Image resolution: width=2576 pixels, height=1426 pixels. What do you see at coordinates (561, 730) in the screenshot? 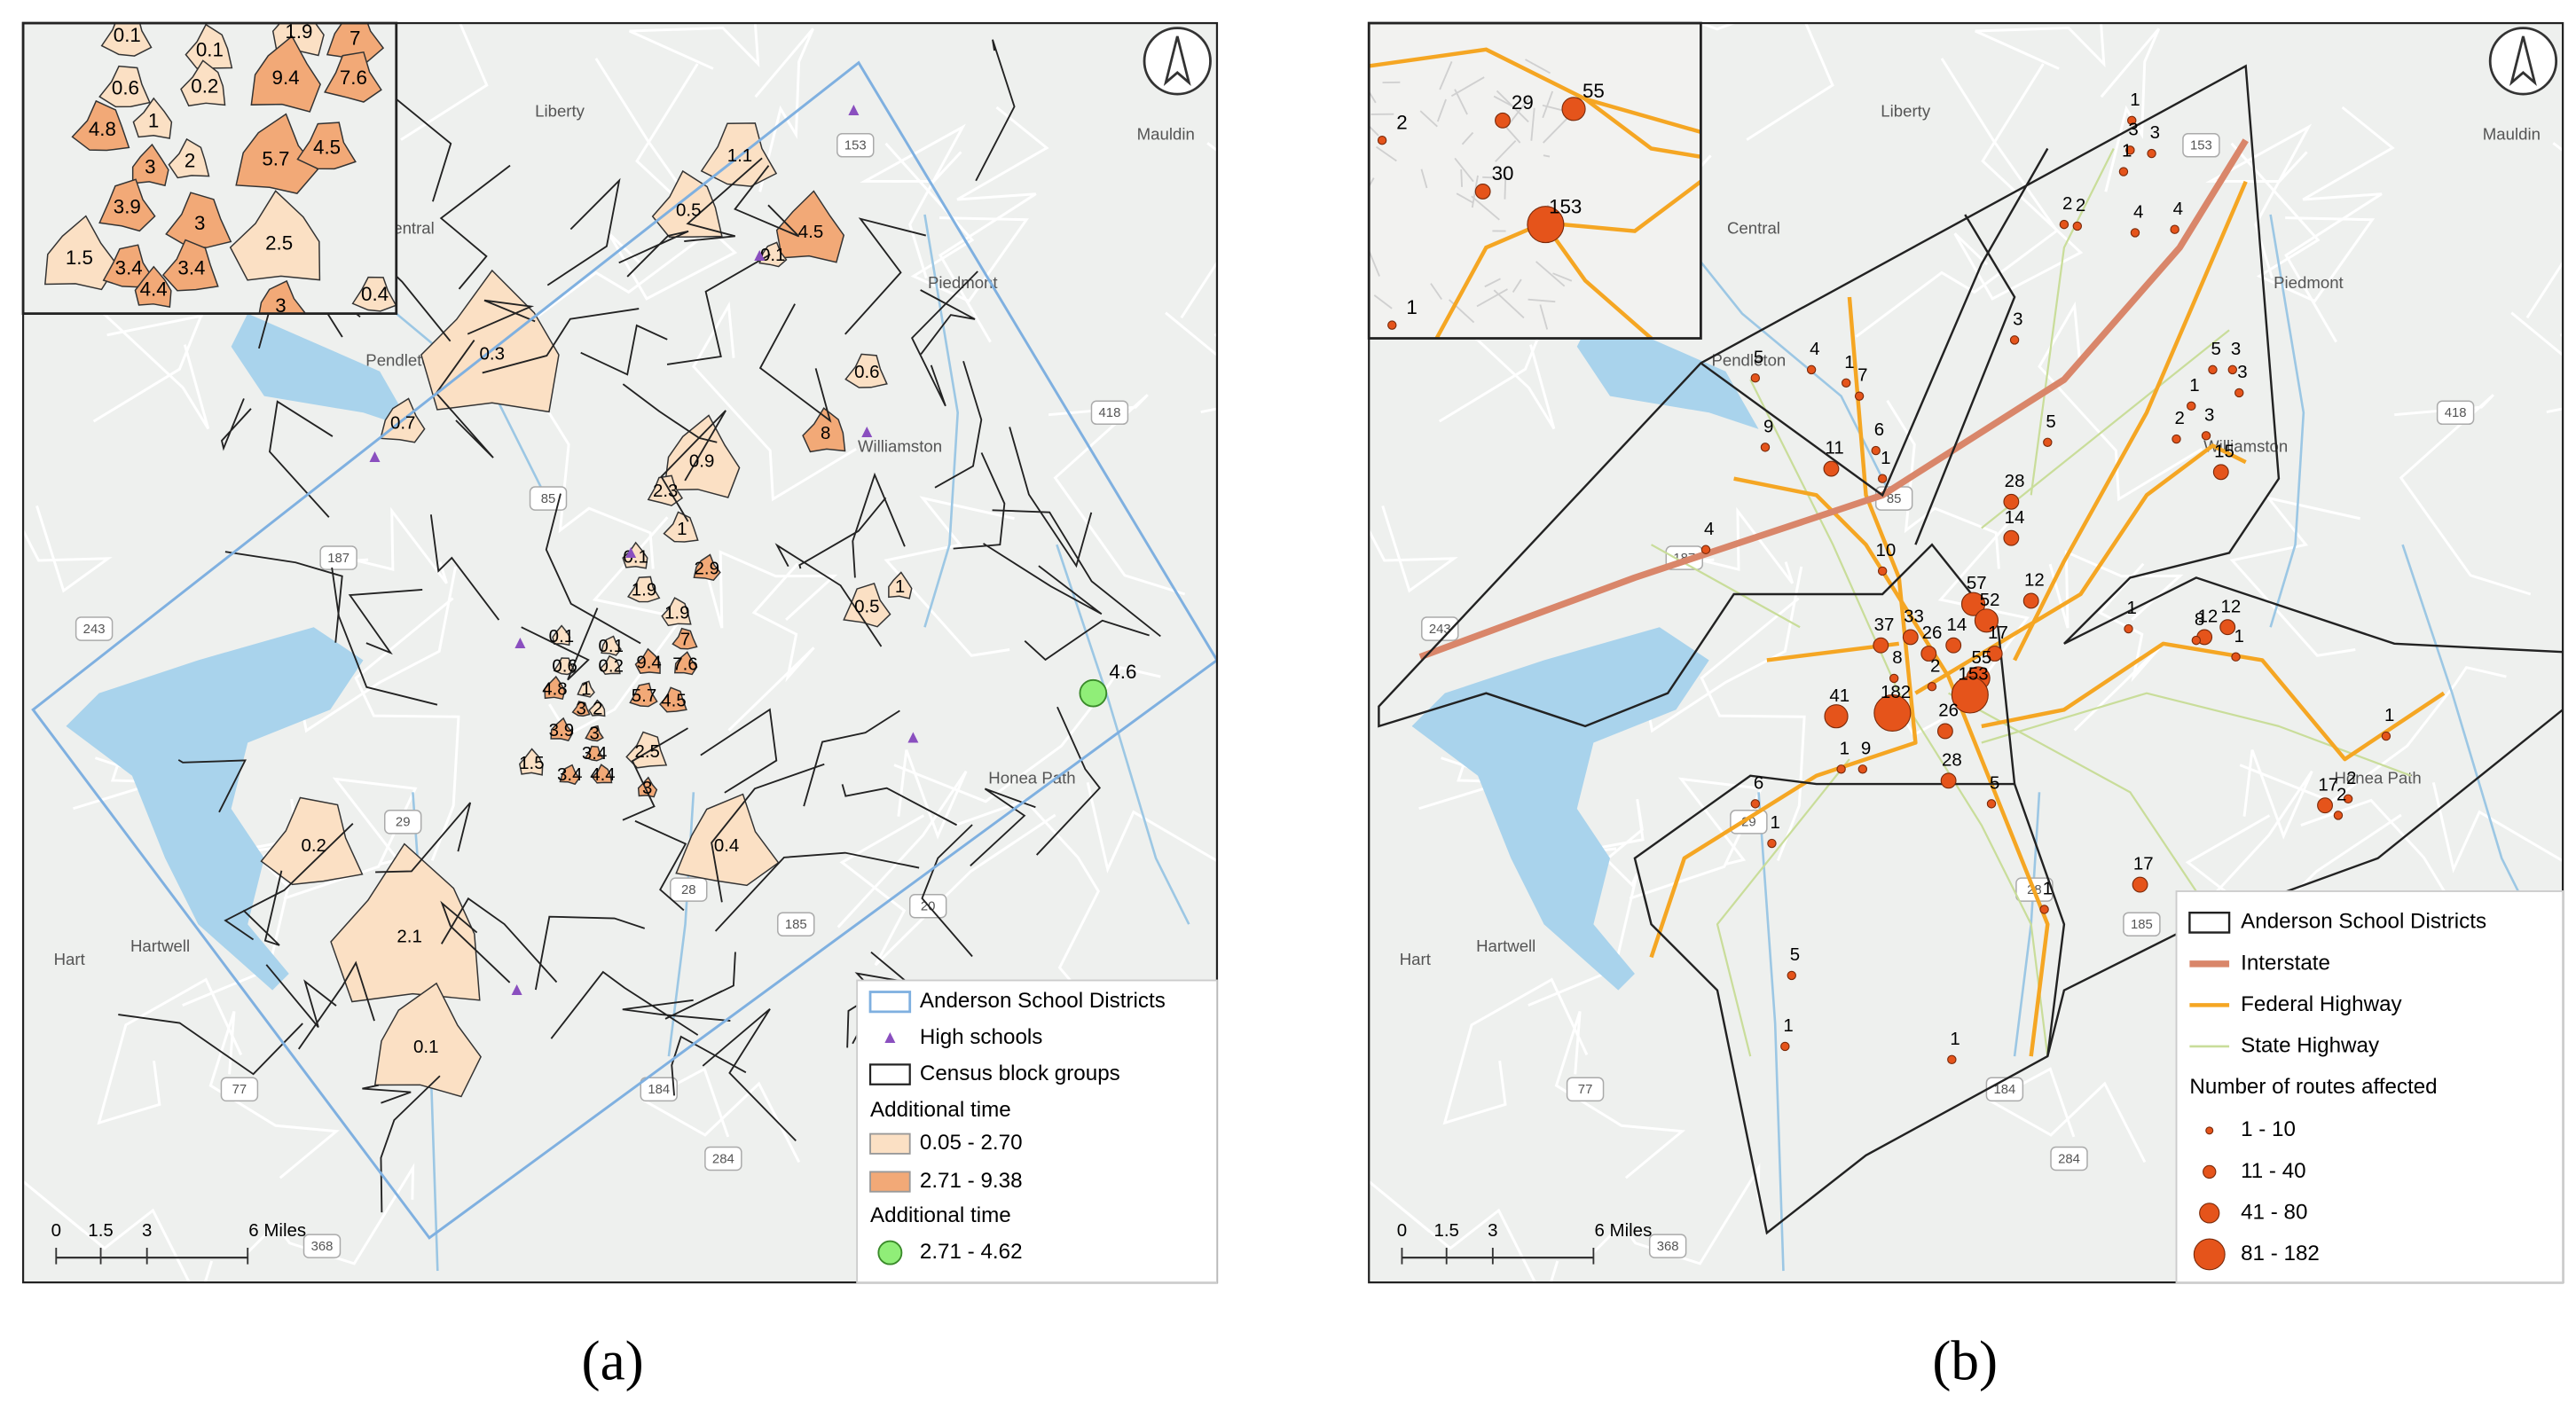
I see `block-value: 3.9` at bounding box center [561, 730].